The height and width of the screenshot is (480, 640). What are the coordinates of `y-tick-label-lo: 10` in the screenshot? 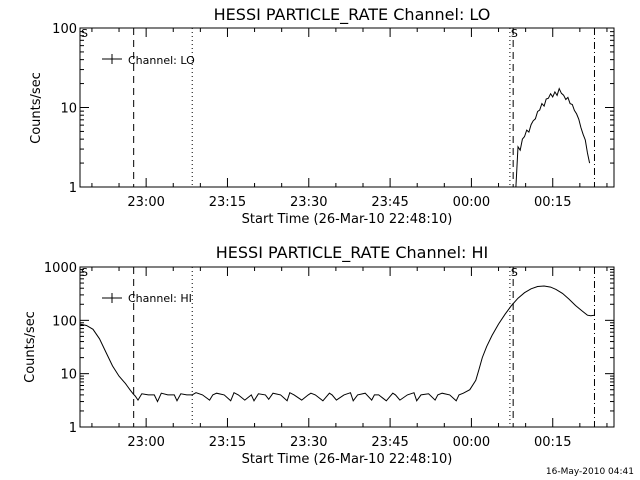 It's located at (68, 109).